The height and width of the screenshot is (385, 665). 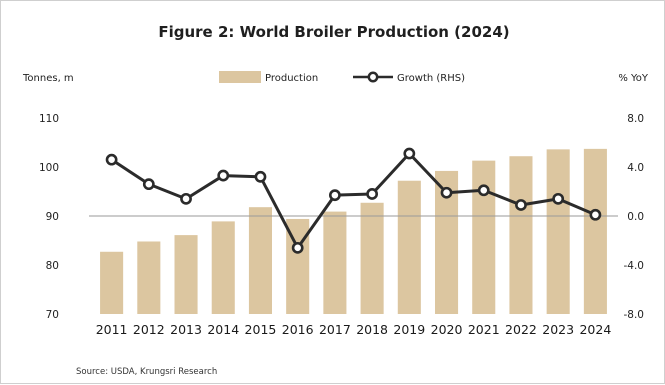 I want to click on legend-swatch-production, so click(x=240, y=77).